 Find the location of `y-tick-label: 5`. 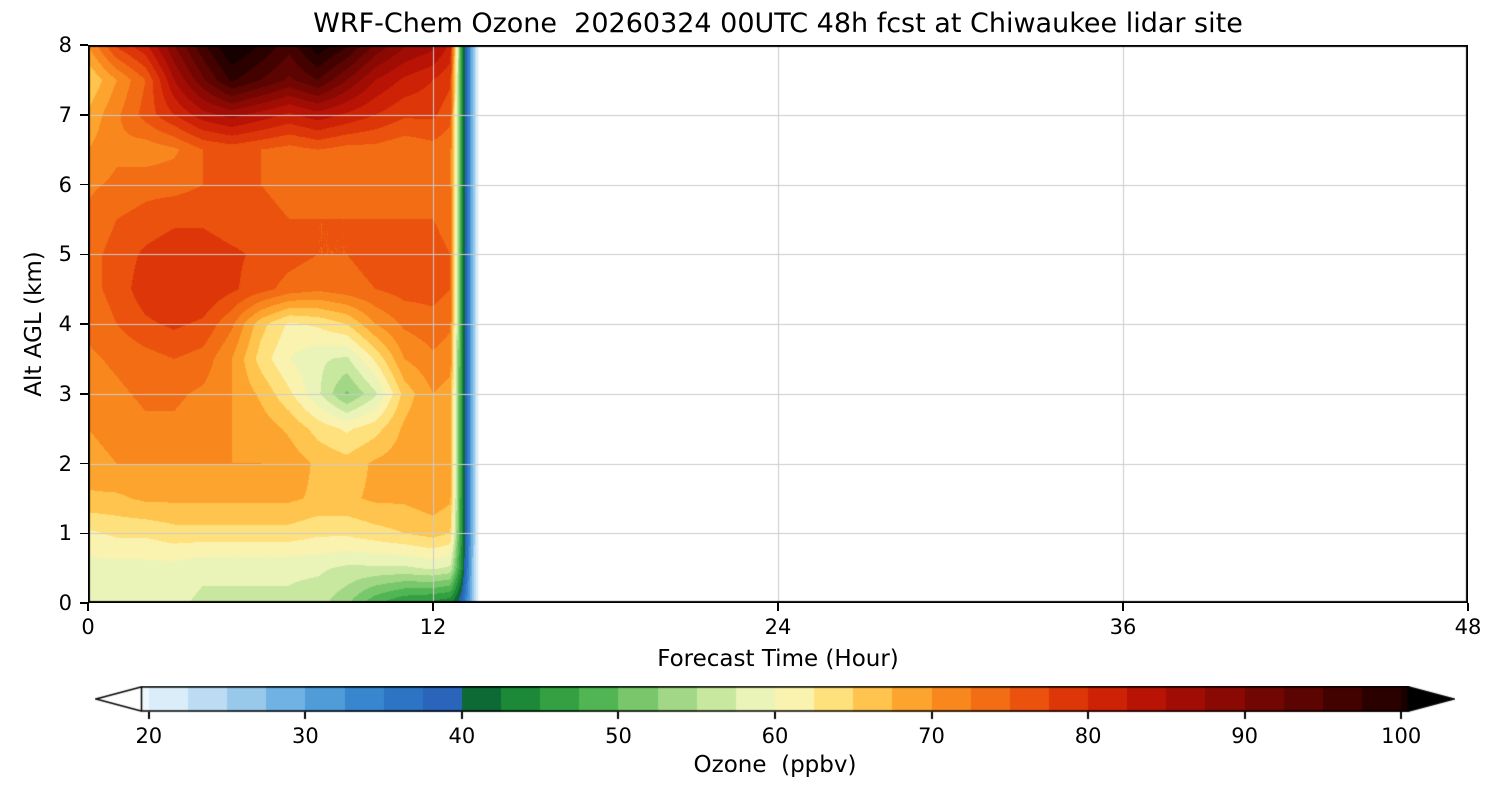

y-tick-label: 5 is located at coordinates (65, 254).